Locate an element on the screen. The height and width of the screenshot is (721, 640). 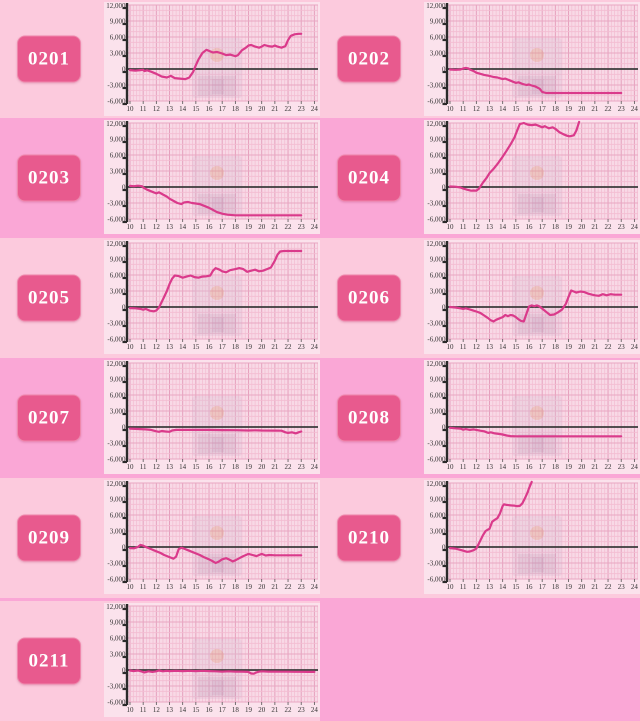
machine-id-button-0206: 0206 is located at coordinates (369, 298).